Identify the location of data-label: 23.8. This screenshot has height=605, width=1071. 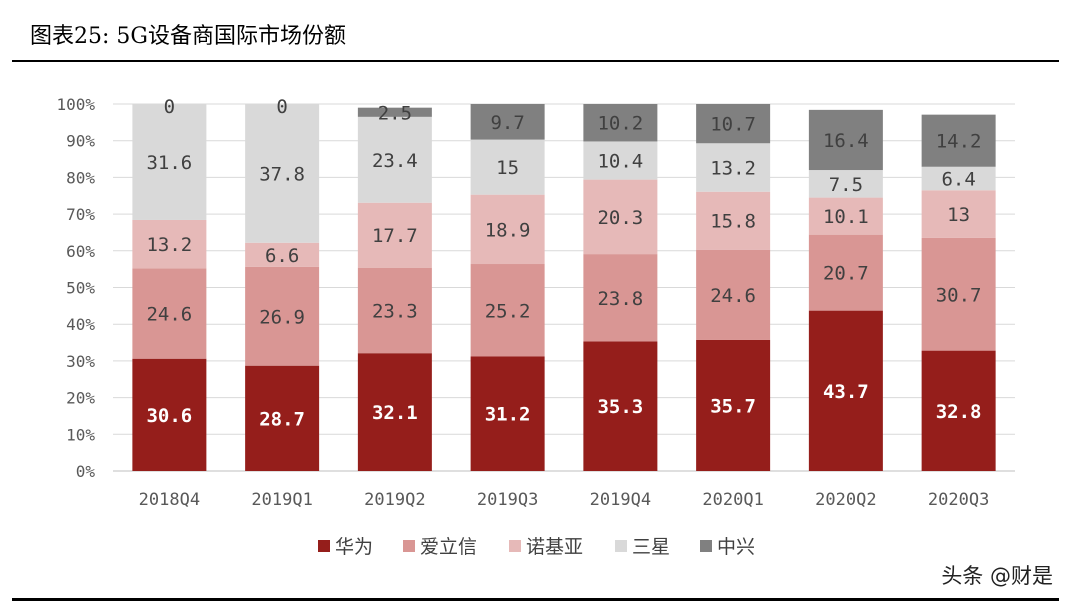
(620, 299).